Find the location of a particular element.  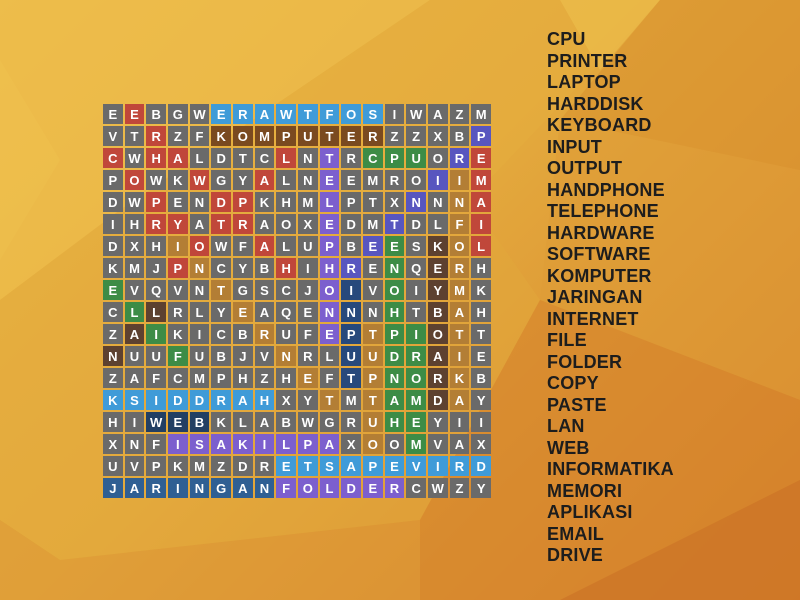

grid-cell: F is located at coordinates (242, 246).